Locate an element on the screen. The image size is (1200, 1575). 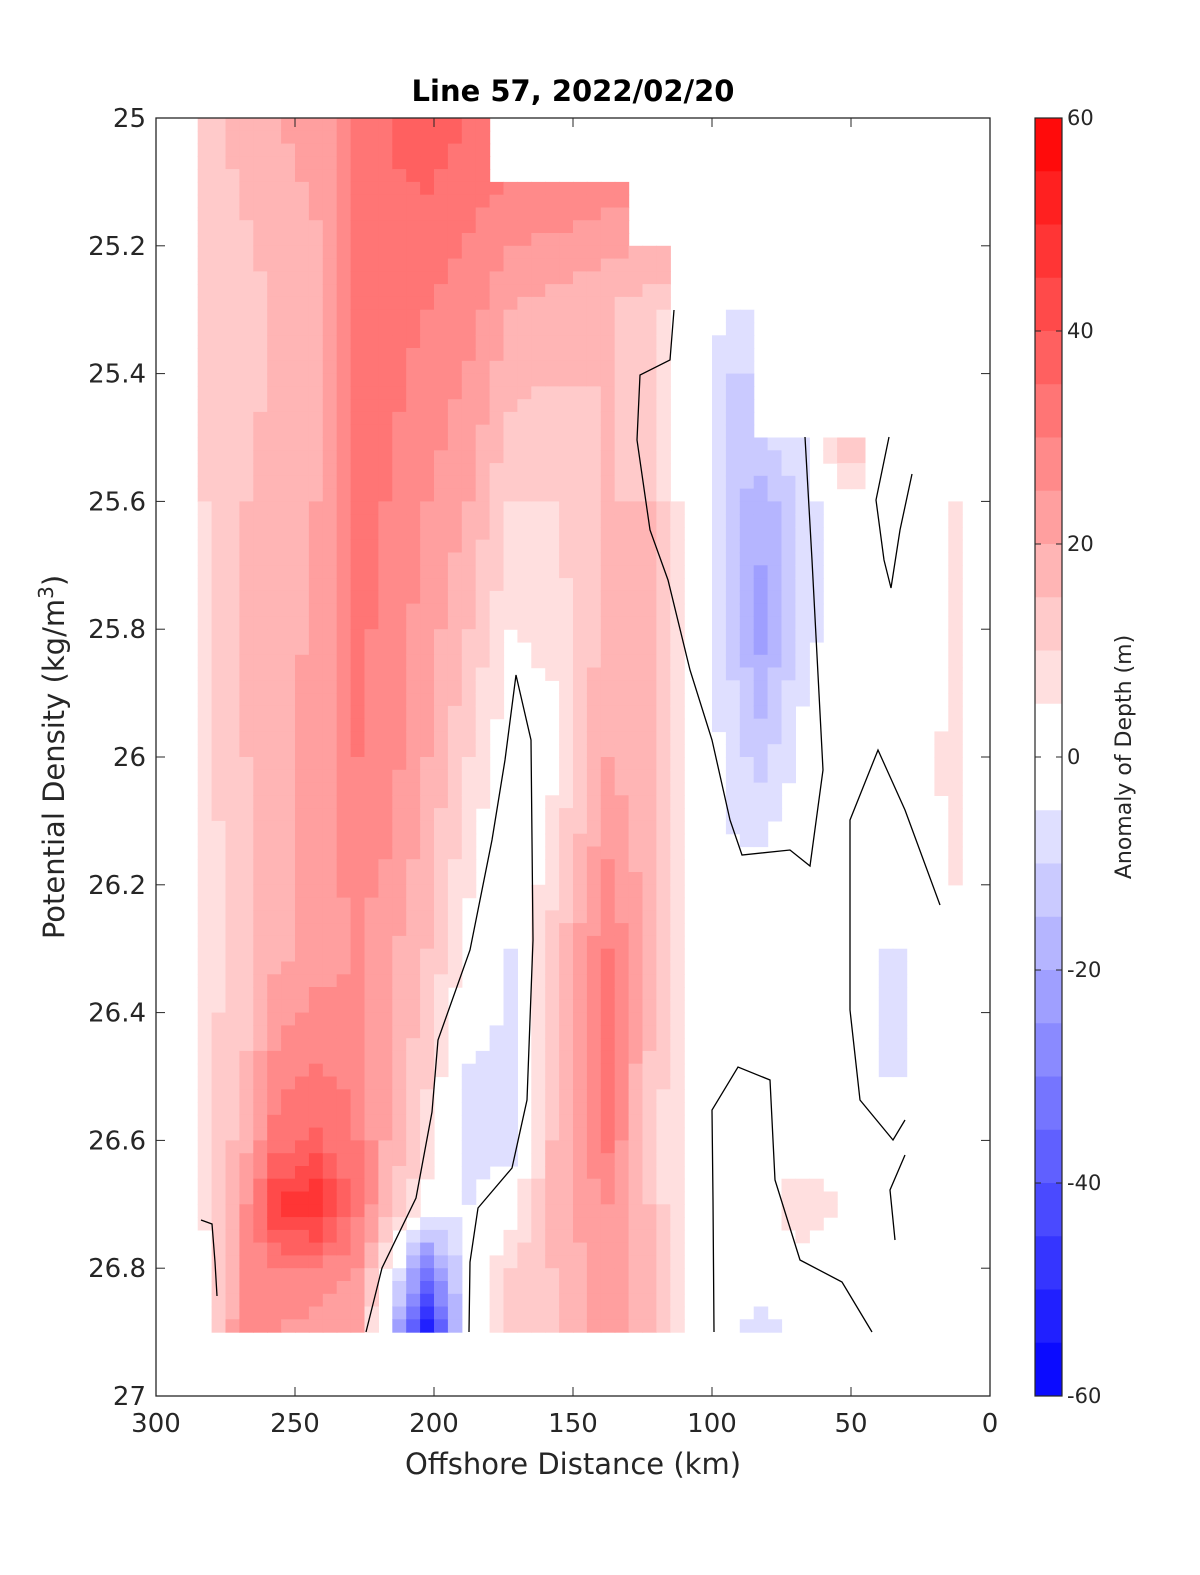
zero-contour-east is located at coordinates (730, 588).